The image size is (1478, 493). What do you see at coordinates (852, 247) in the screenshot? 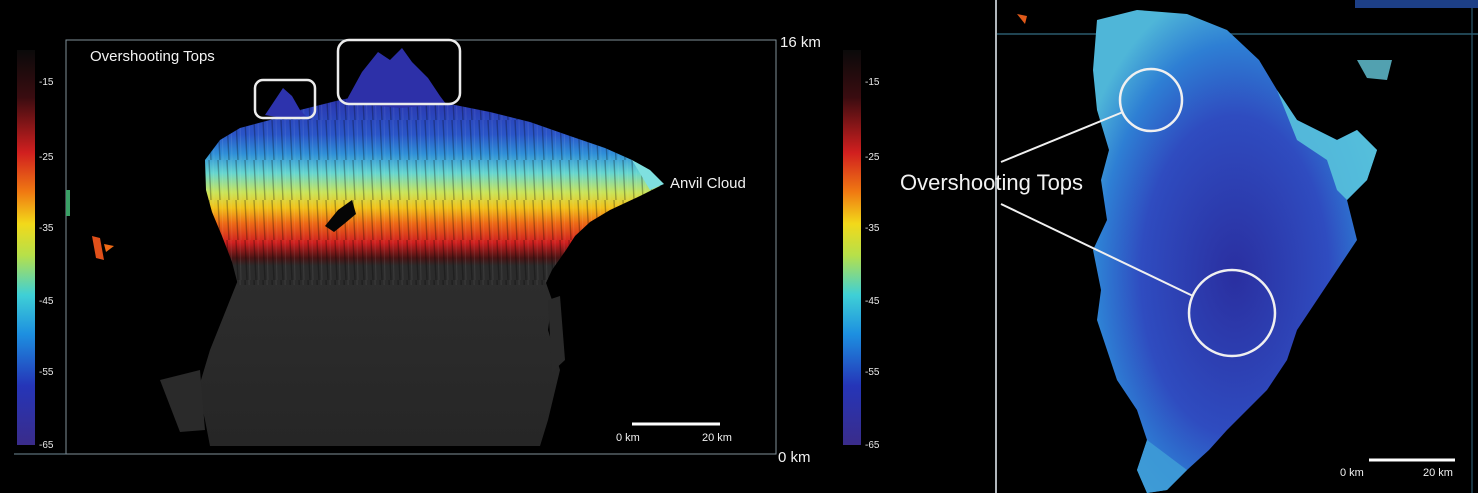
I see `right-colorbar` at bounding box center [852, 247].